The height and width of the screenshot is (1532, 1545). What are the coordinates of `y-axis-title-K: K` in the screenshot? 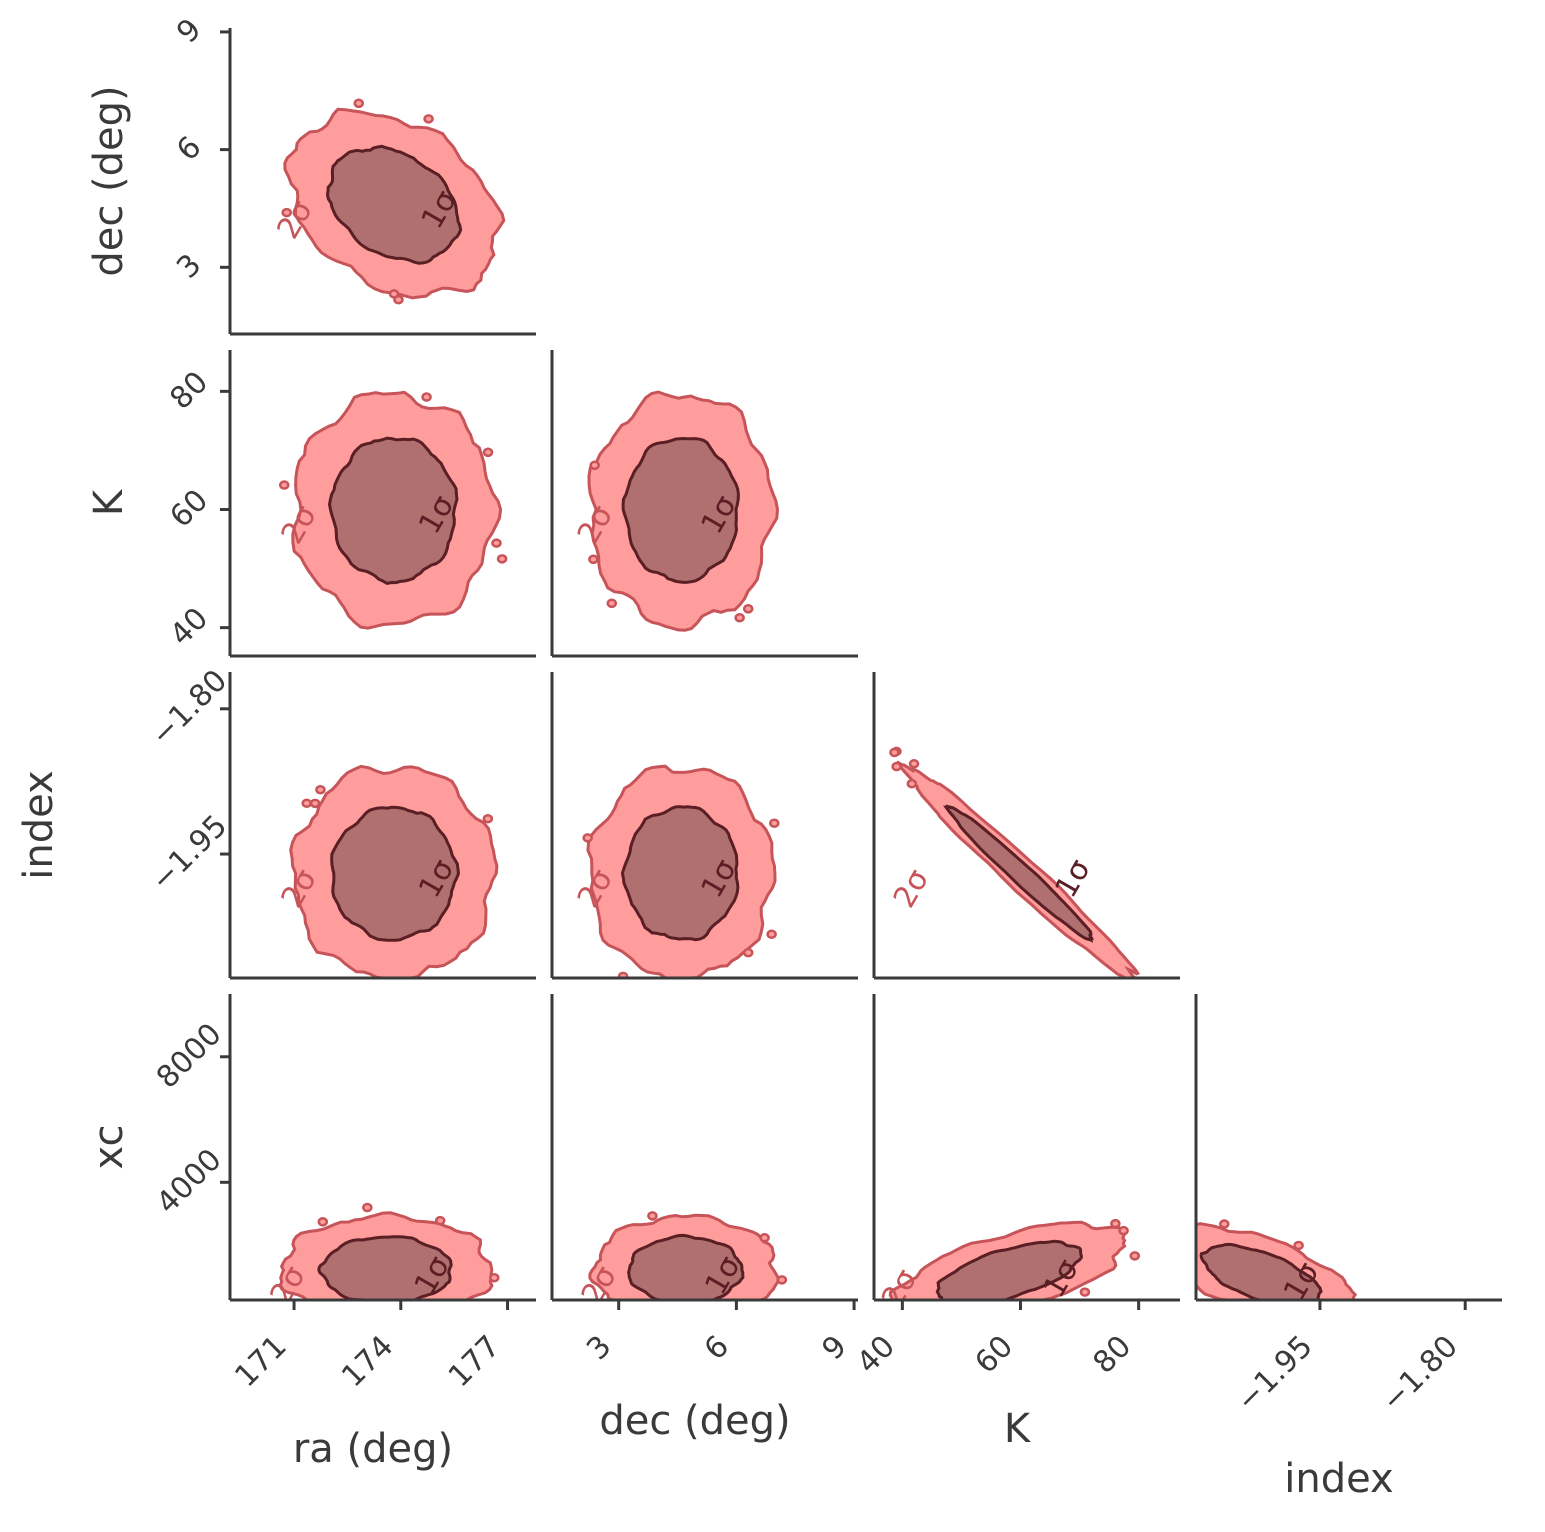 It's located at (109, 502).